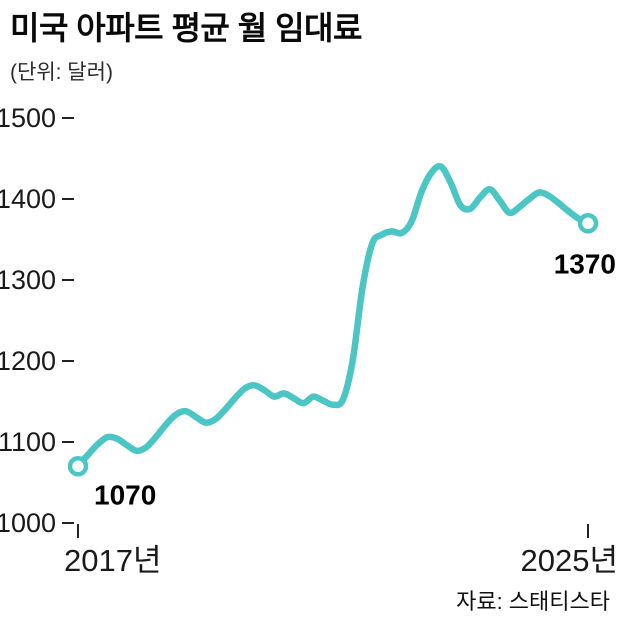 Image resolution: width=620 pixels, height=636 pixels. What do you see at coordinates (588, 223) in the screenshot?
I see `end-marker` at bounding box center [588, 223].